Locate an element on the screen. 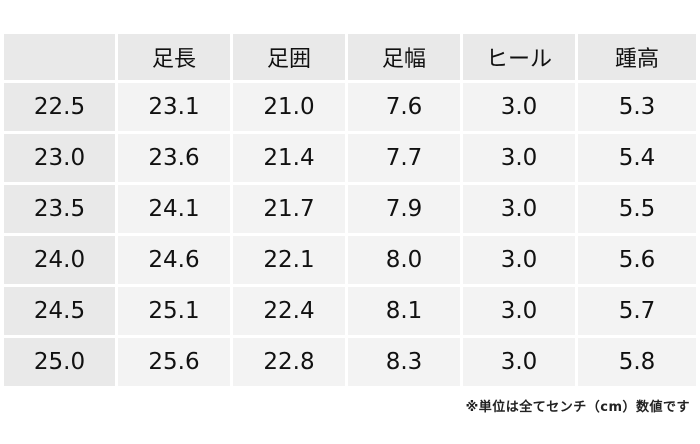 The image size is (700, 444). cell-foot-width: 8.3 is located at coordinates (404, 362).